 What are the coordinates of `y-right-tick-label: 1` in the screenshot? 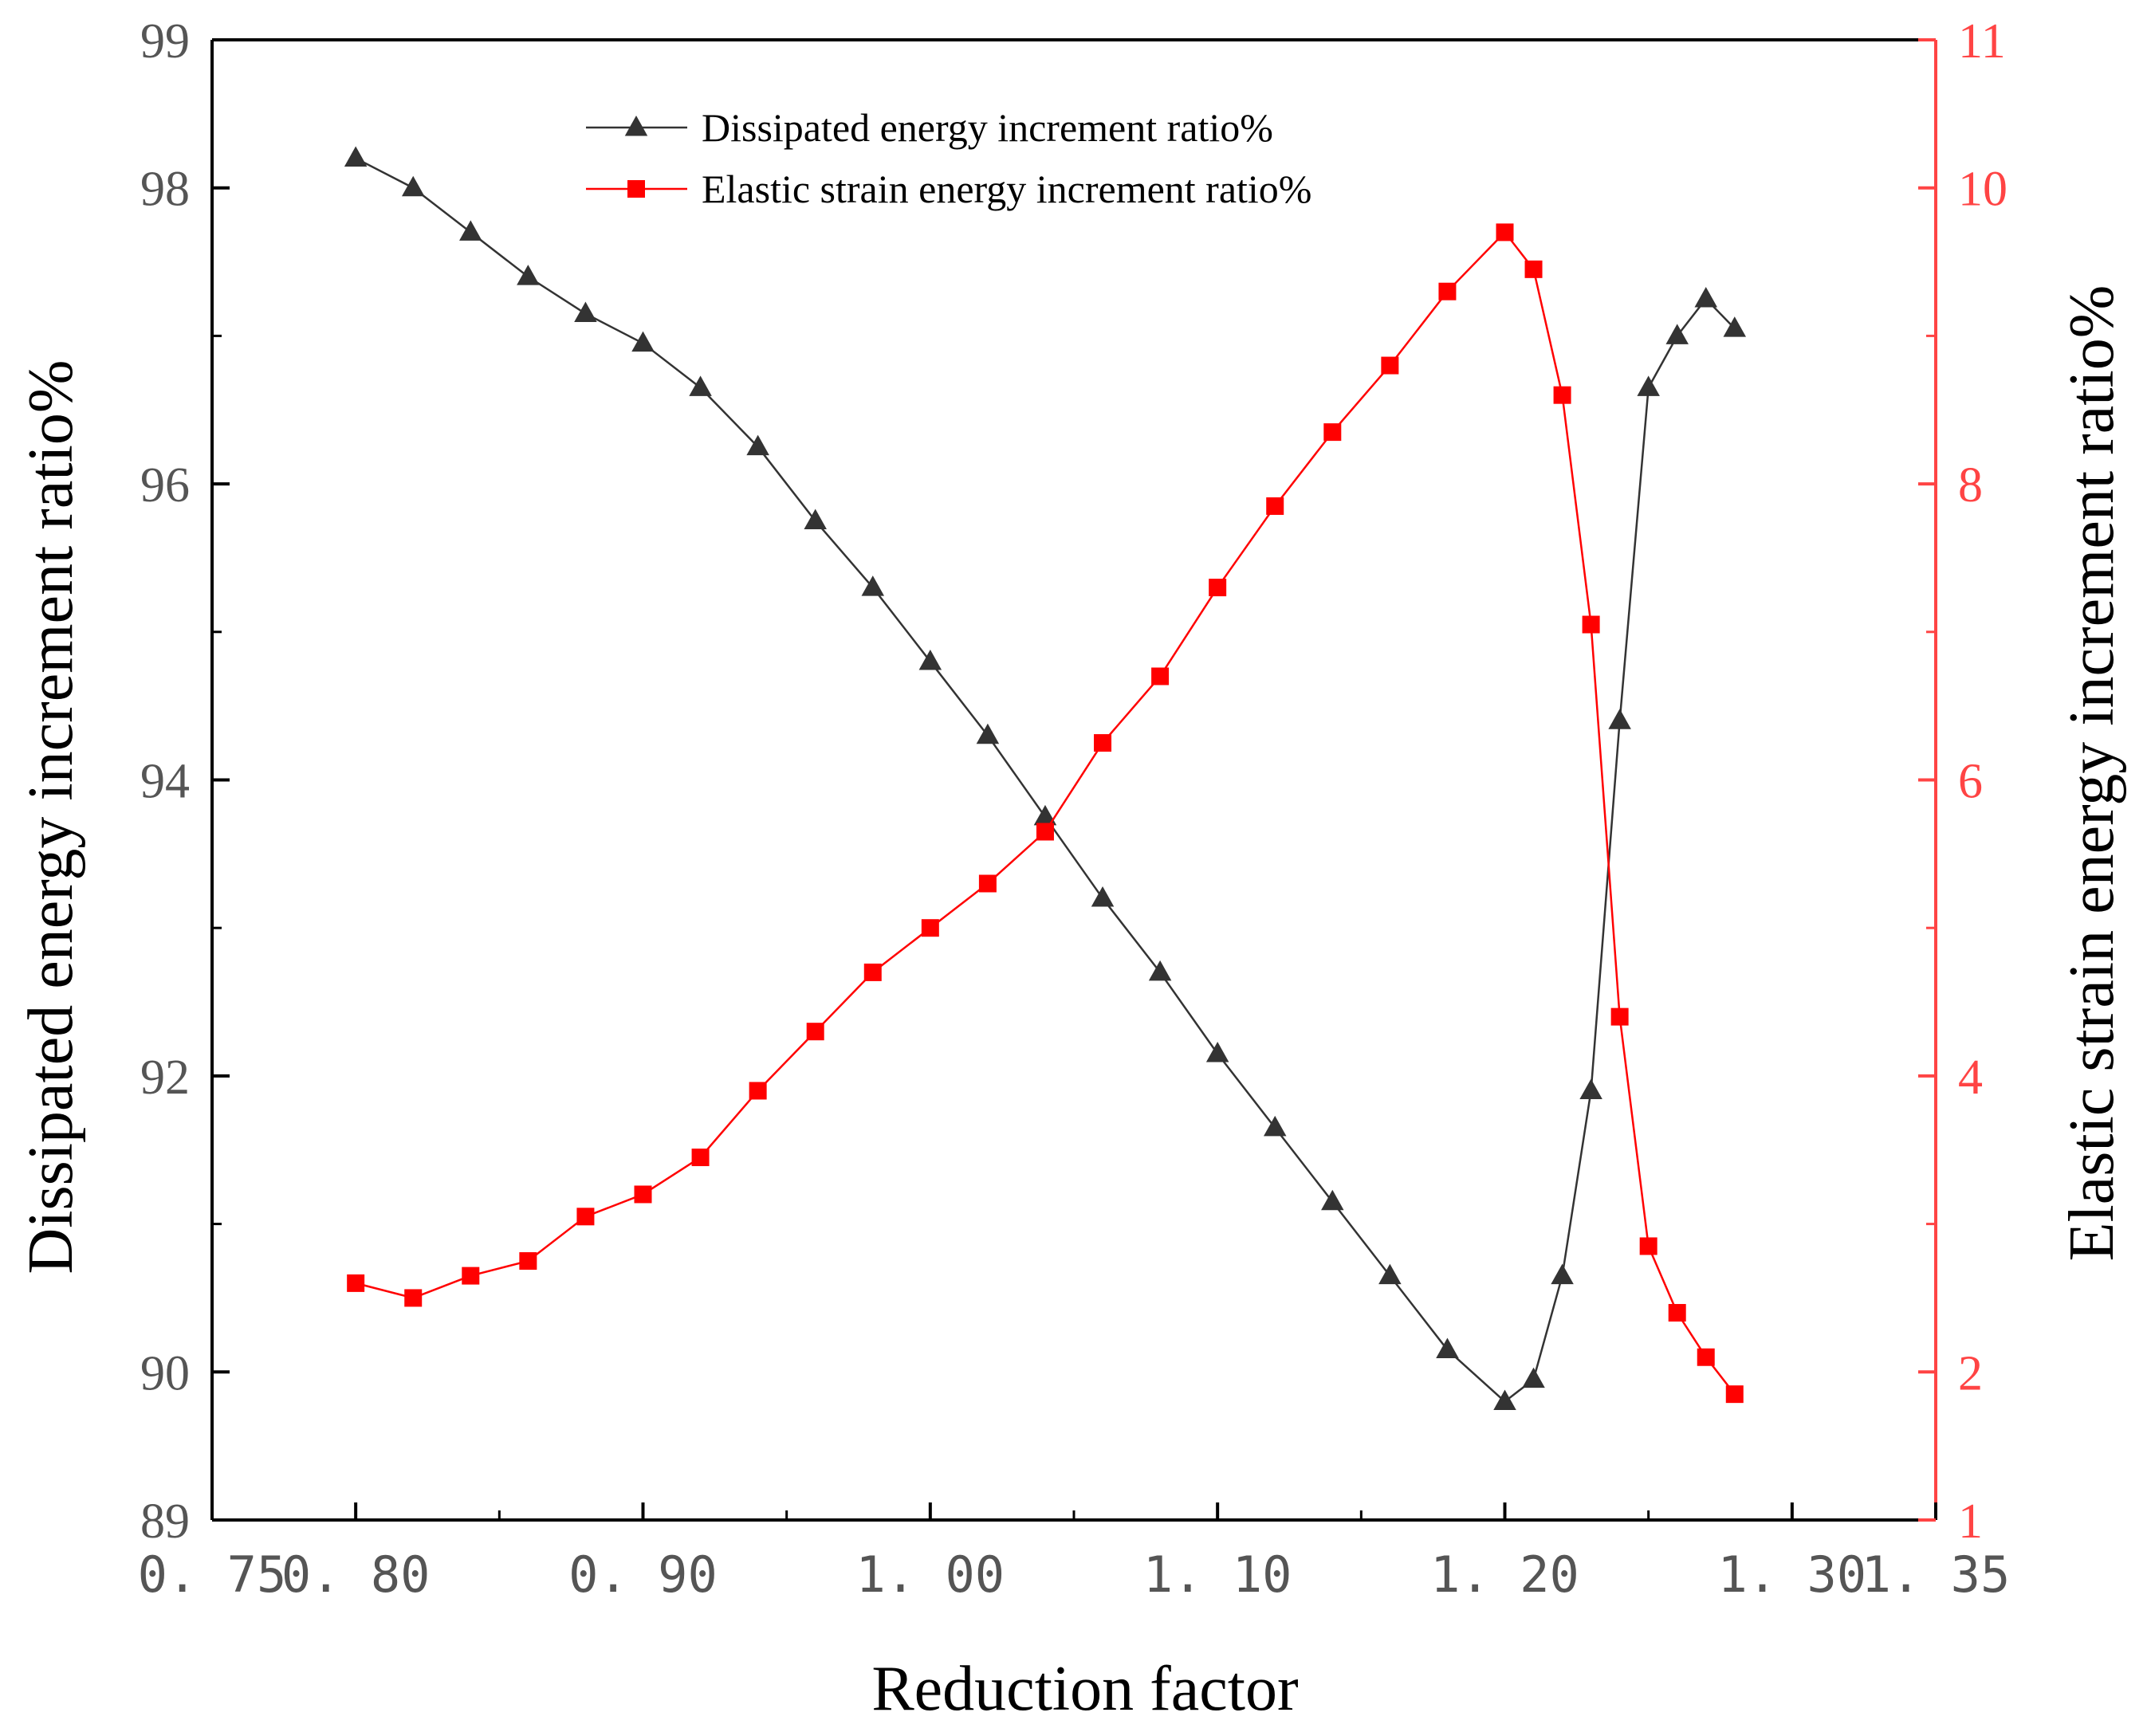 It's located at (1970, 1522).